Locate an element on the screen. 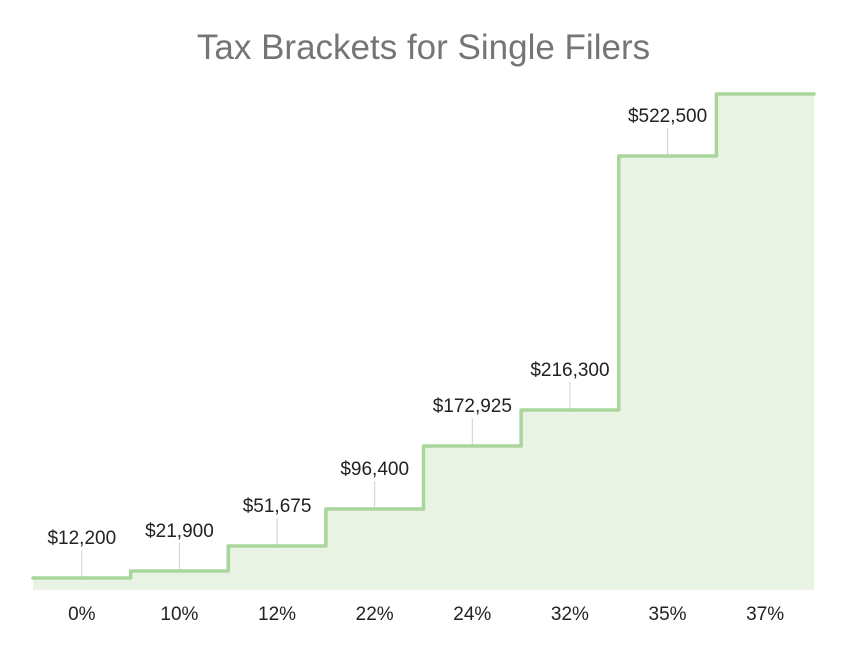 The width and height of the screenshot is (847, 657). chart-title: Tax Brackets for Single Filers is located at coordinates (423, 47).